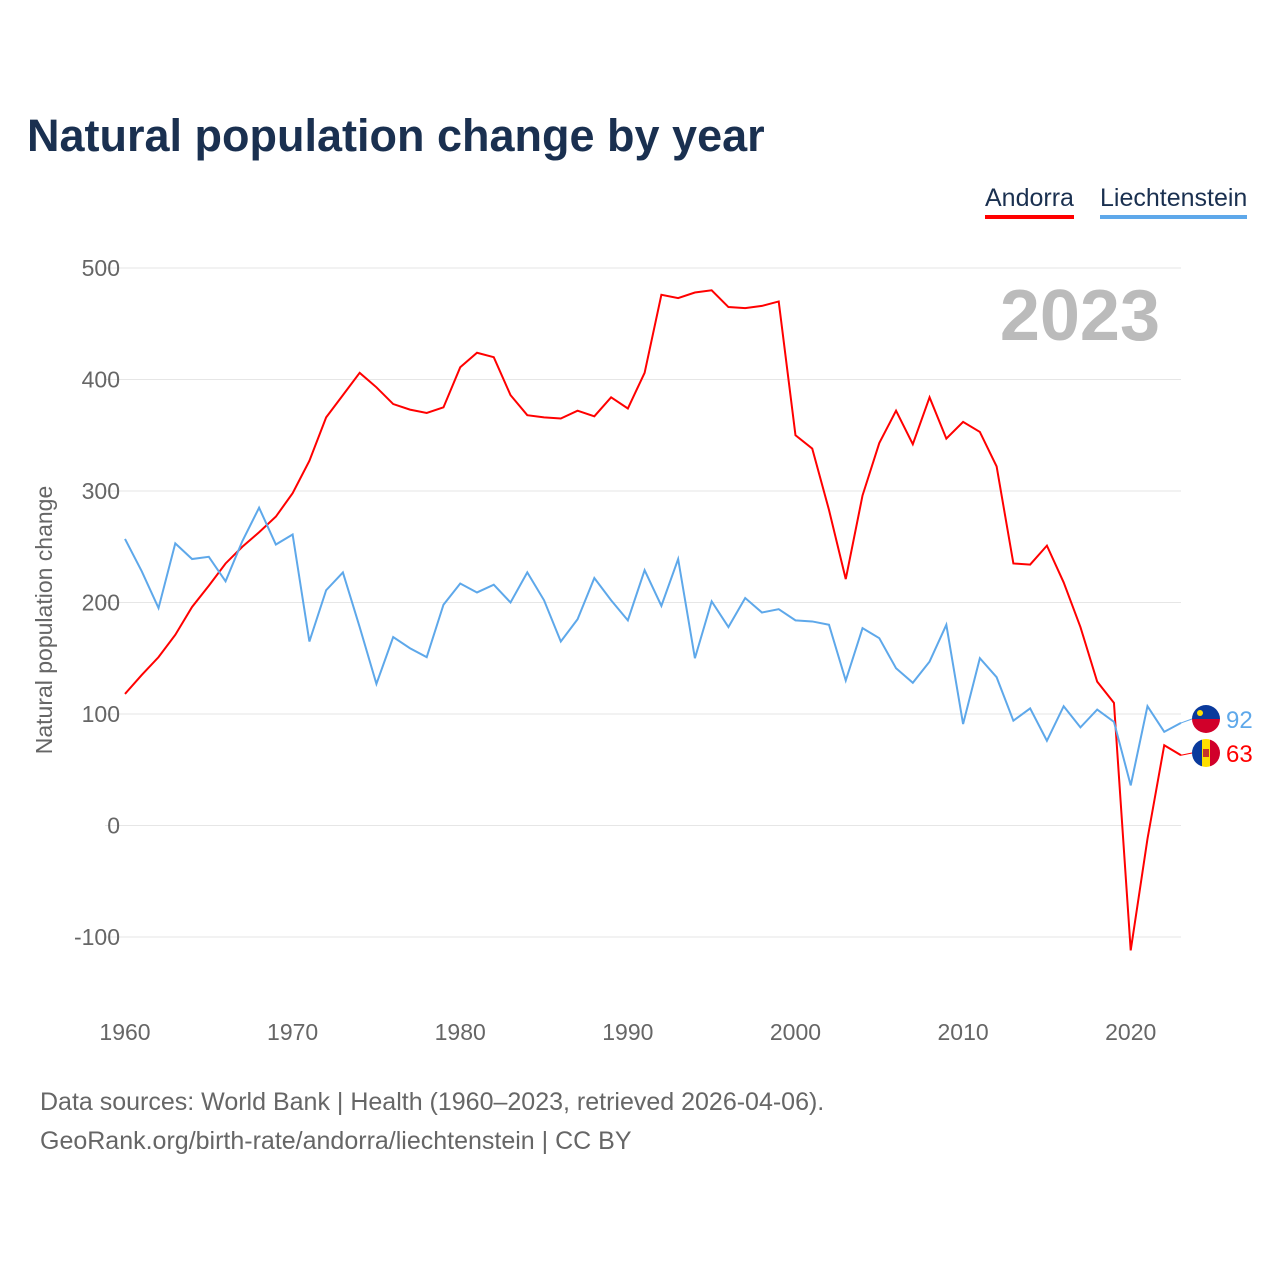  I want to click on y-tick-label: 500, so click(101, 268).